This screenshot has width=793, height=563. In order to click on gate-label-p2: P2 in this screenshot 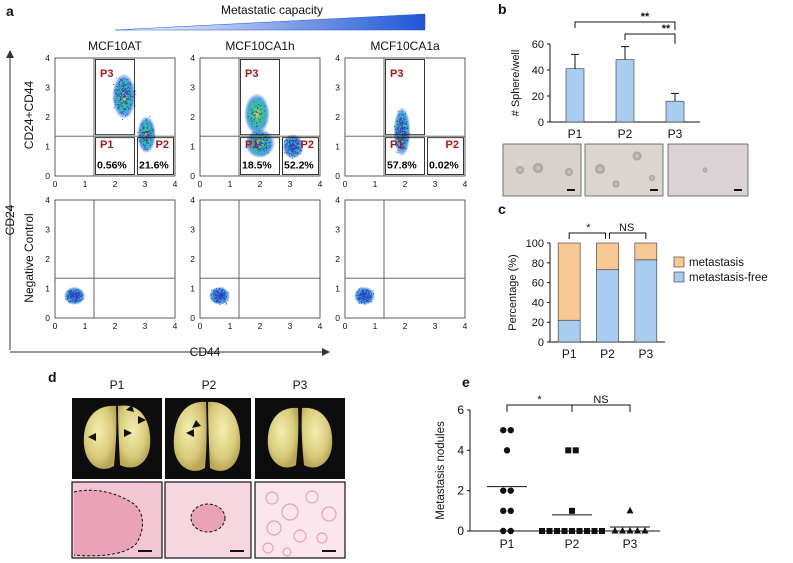, I will do `click(307, 145)`.